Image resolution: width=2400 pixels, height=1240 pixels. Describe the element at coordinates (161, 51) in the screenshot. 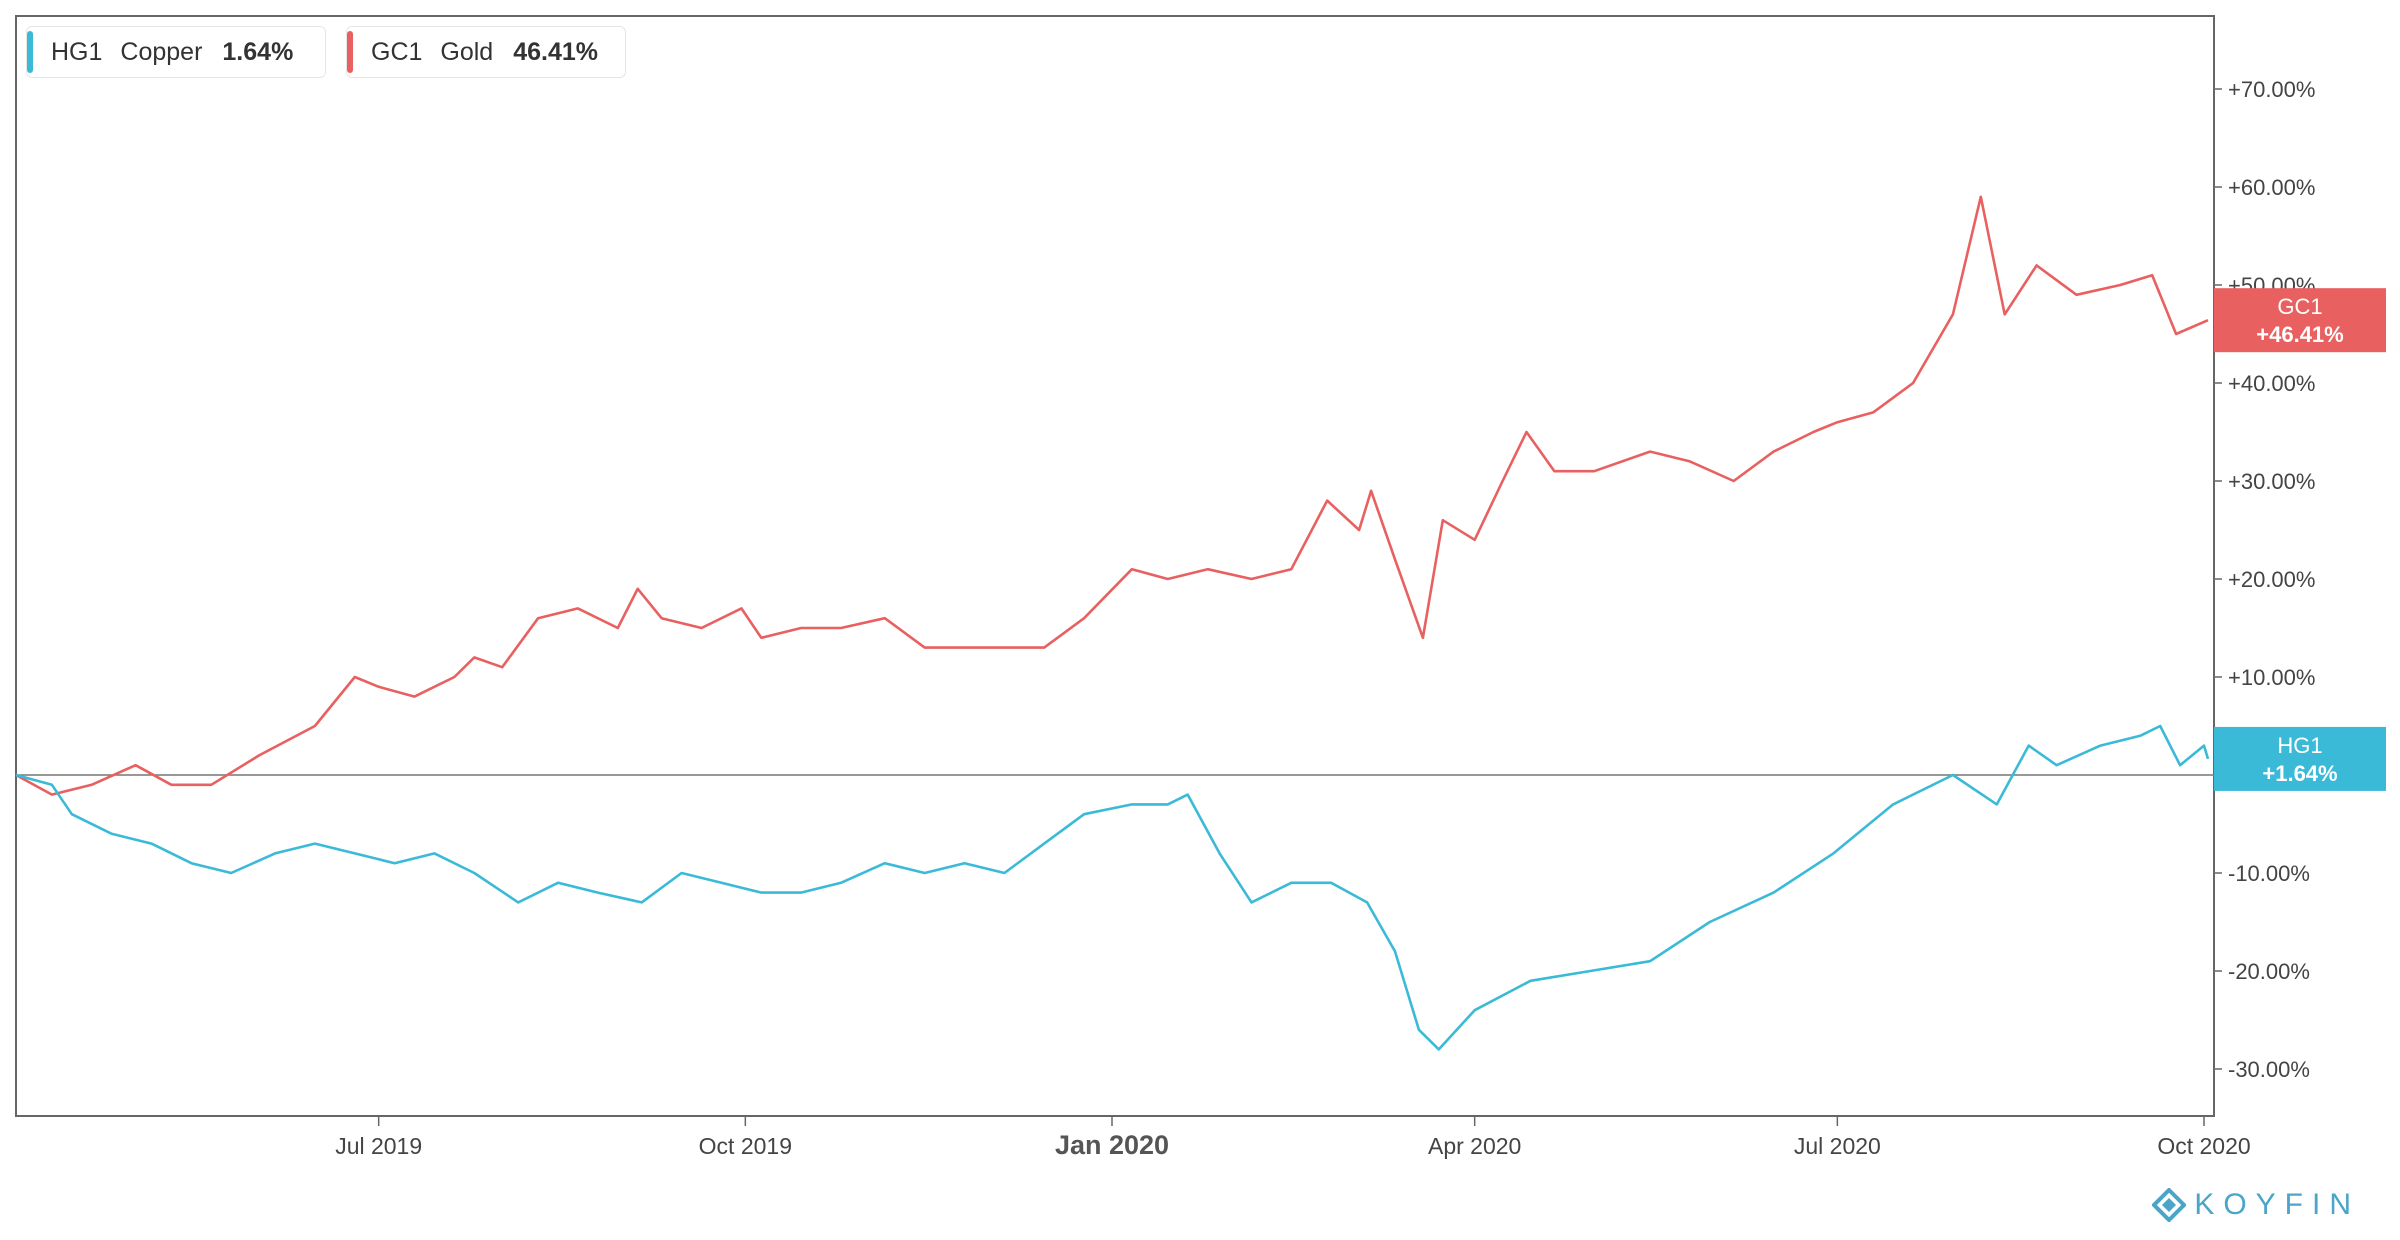

I see `legend-name: Copper` at that location.